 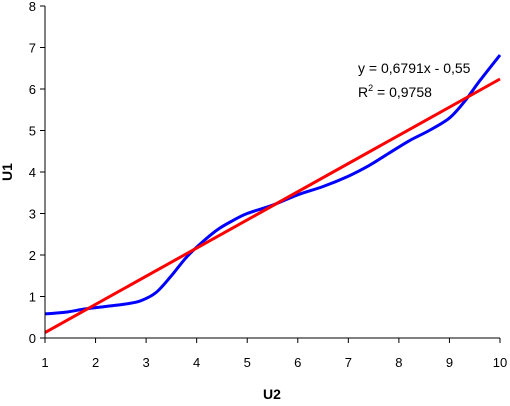 I want to click on y-tick-label: 1, so click(x=32, y=297).